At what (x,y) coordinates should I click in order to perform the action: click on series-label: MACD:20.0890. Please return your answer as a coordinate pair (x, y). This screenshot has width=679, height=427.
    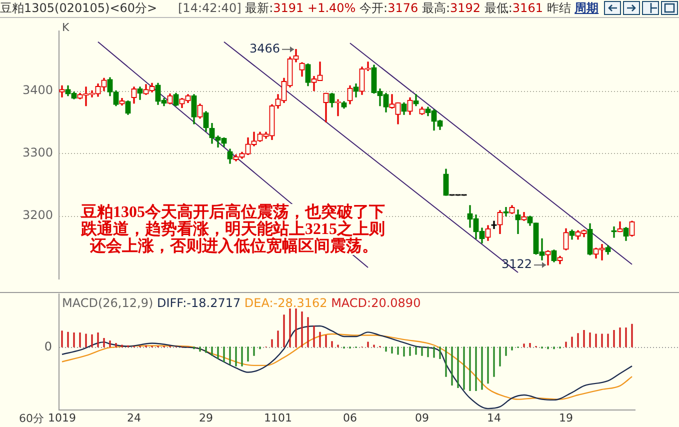
    Looking at the image, I should click on (376, 303).